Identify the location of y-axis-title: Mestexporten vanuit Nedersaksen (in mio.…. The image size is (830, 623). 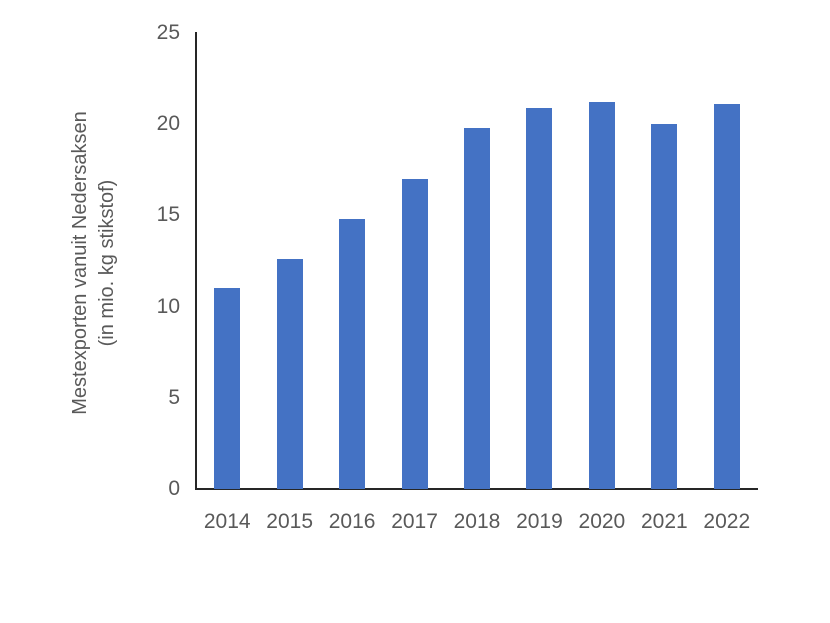
(95, 263).